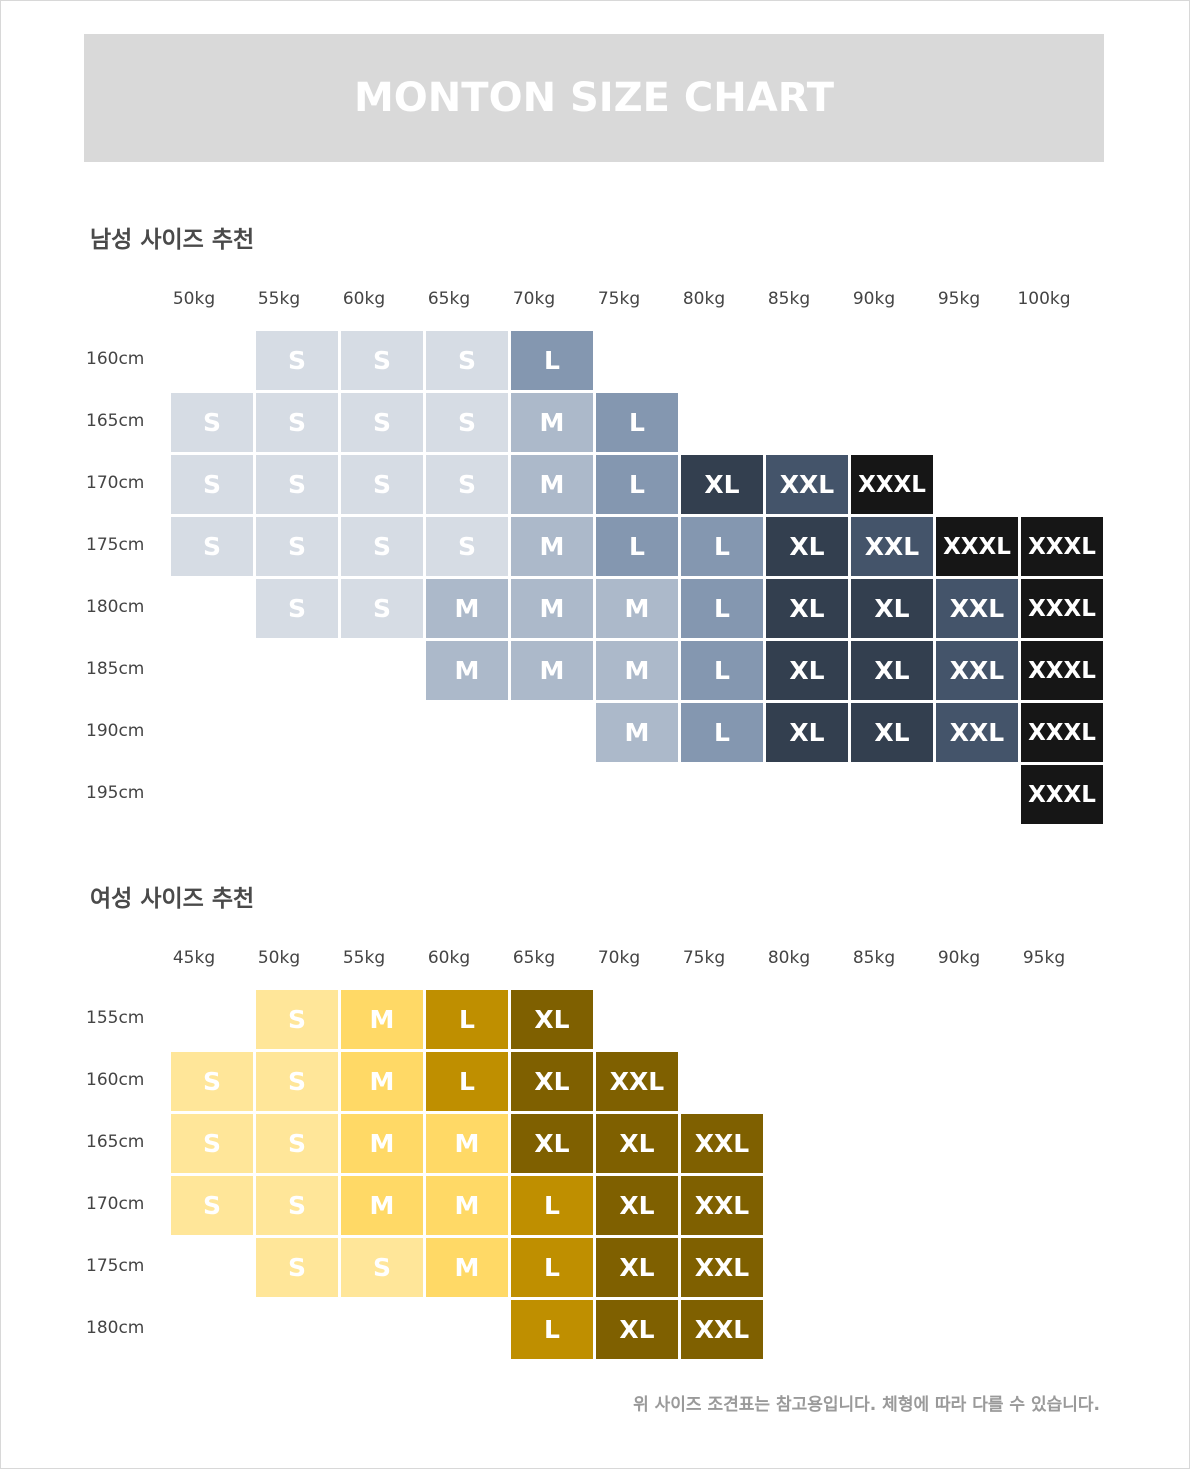 The height and width of the screenshot is (1469, 1190). I want to click on women-weight-label: 80kg, so click(789, 958).